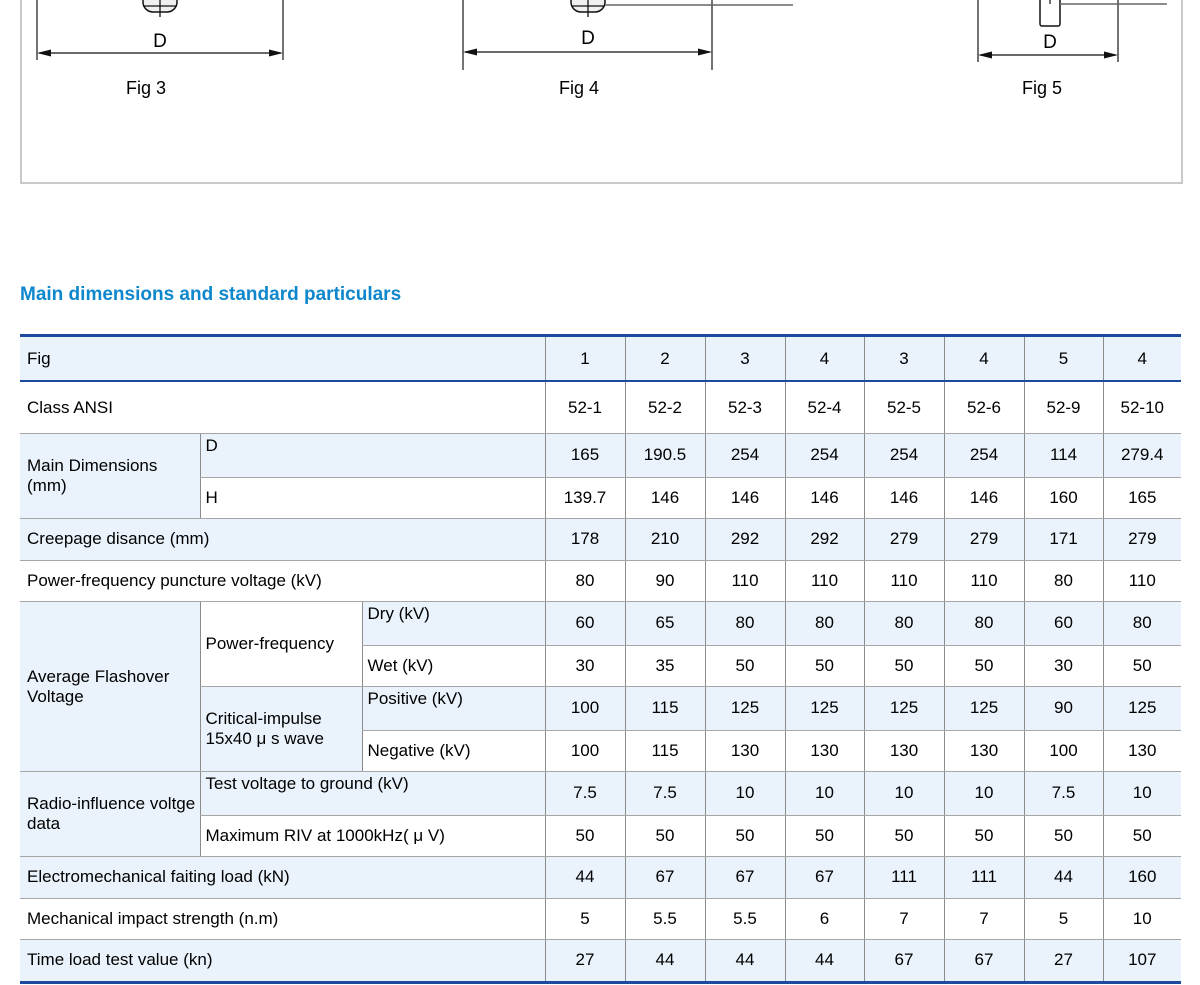 The height and width of the screenshot is (985, 1200). Describe the element at coordinates (282, 961) in the screenshot. I see `row-label: Time load test value (kn)` at that location.